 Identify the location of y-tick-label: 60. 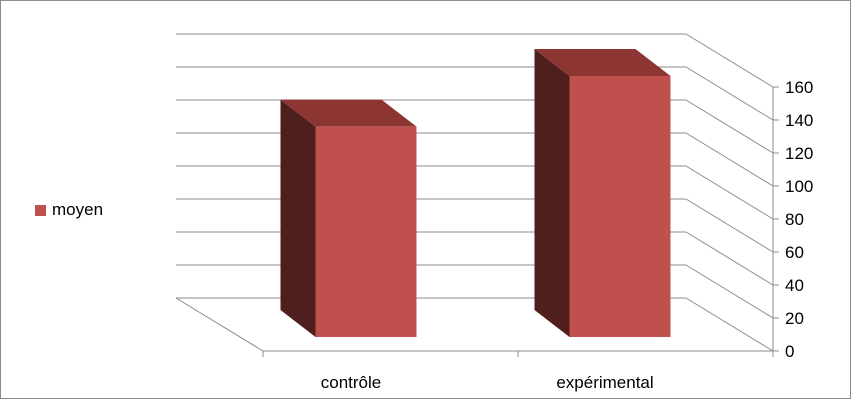
(794, 252).